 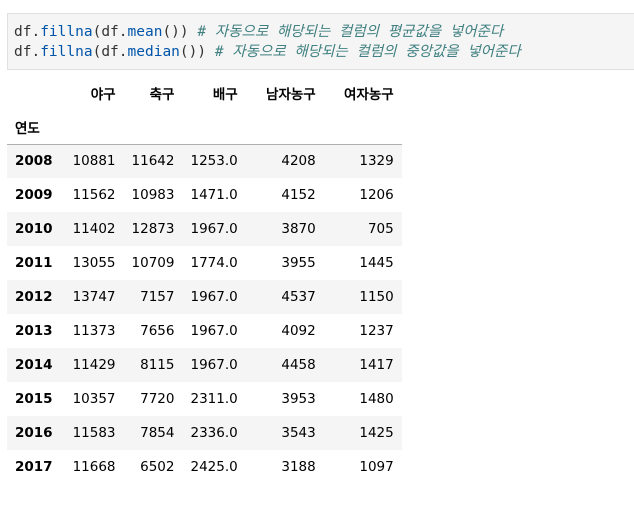 What do you see at coordinates (34, 433) in the screenshot?
I see `row-index: 2016` at bounding box center [34, 433].